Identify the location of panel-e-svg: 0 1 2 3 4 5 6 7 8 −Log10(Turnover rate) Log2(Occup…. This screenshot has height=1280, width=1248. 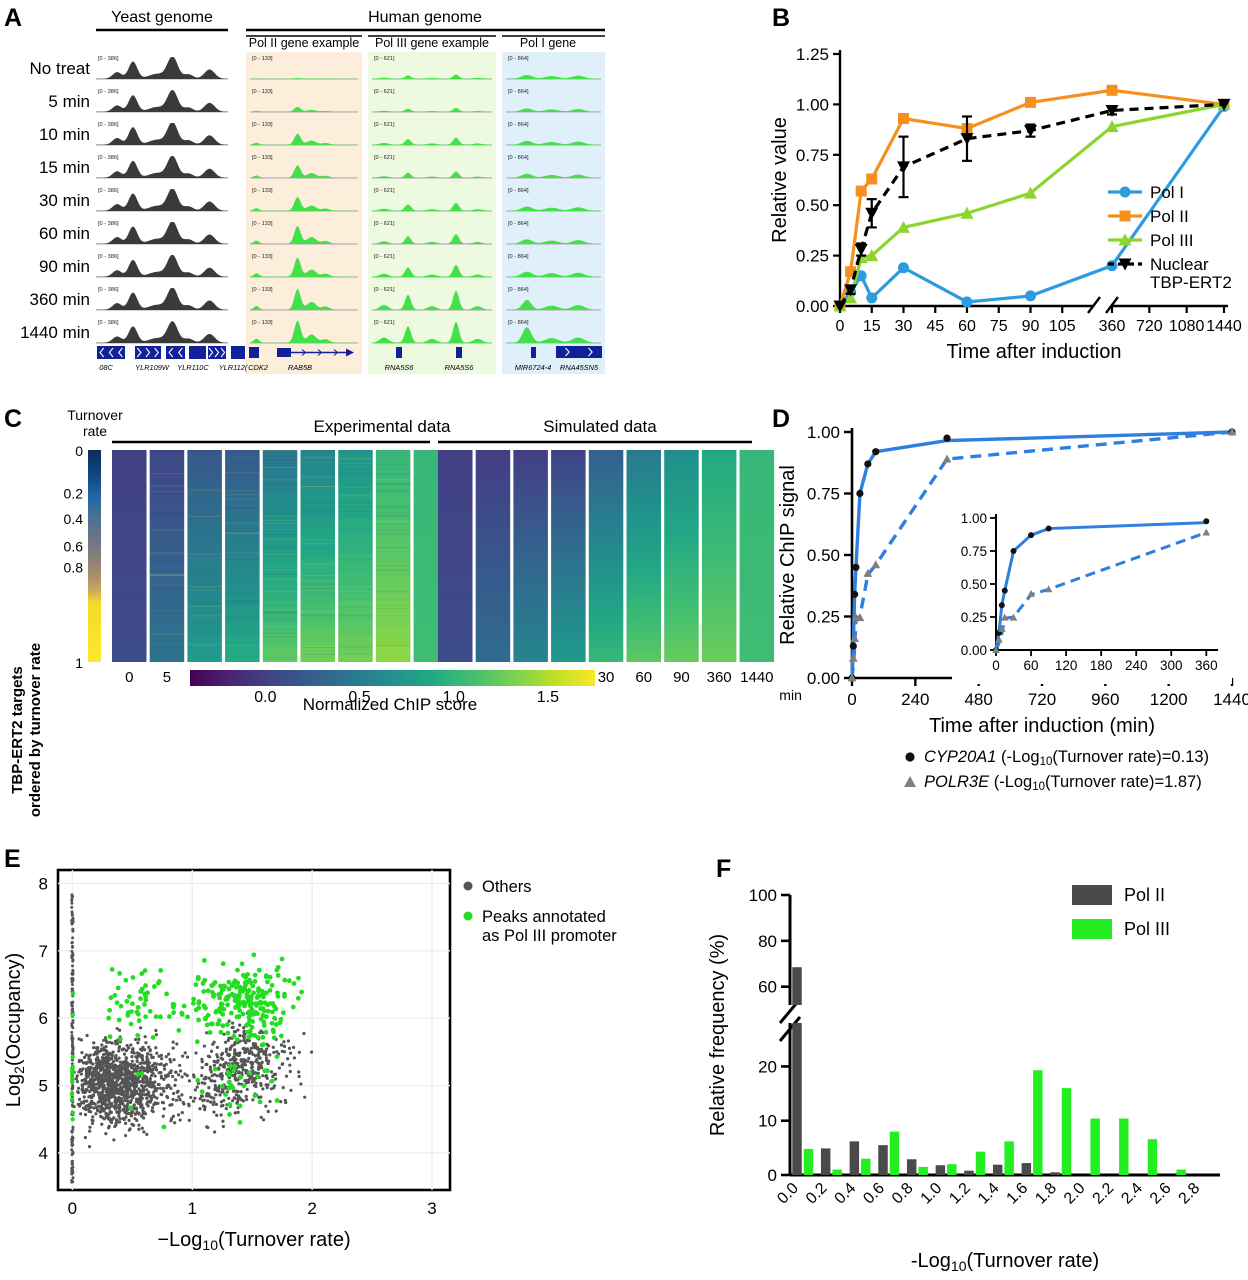
(310, 1060).